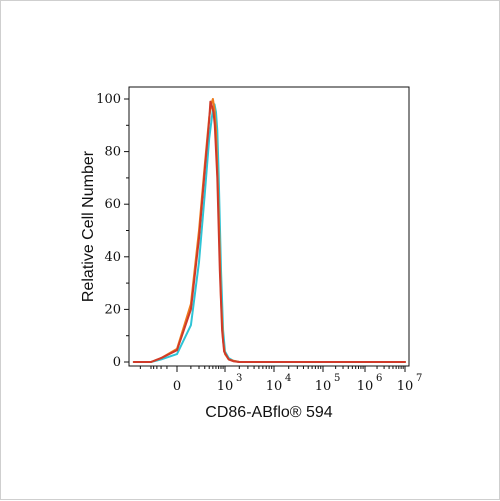 The height and width of the screenshot is (501, 500). I want to click on x-tick-label-group: 10⁷, so click(410, 383).